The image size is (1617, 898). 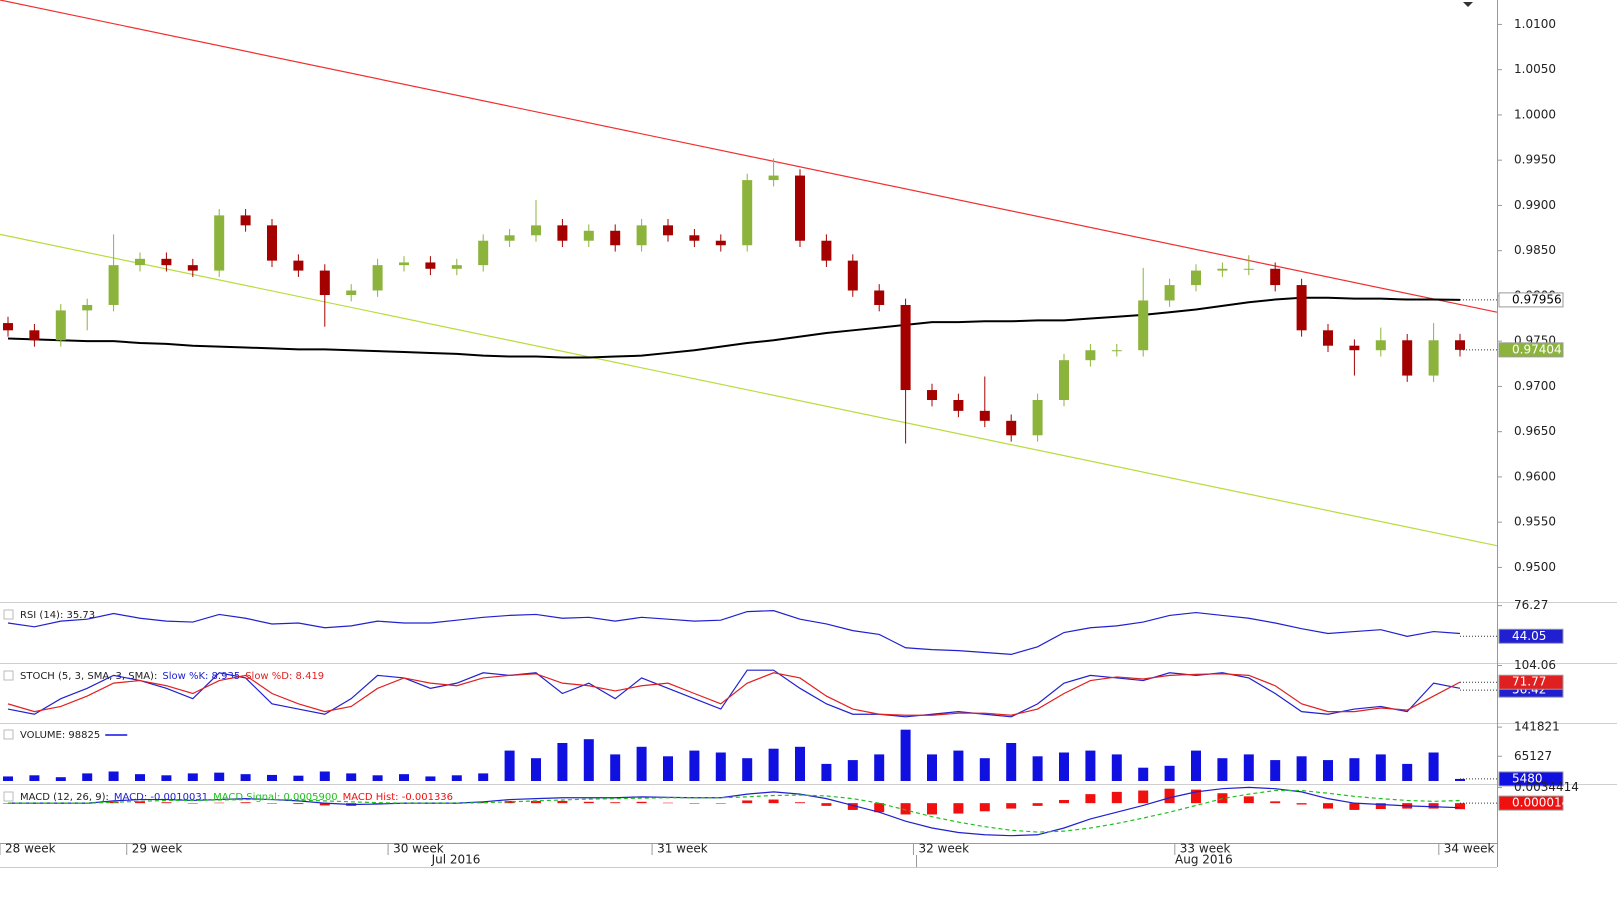 I want to click on y-tick-label: 0.9650, so click(x=1535, y=431).